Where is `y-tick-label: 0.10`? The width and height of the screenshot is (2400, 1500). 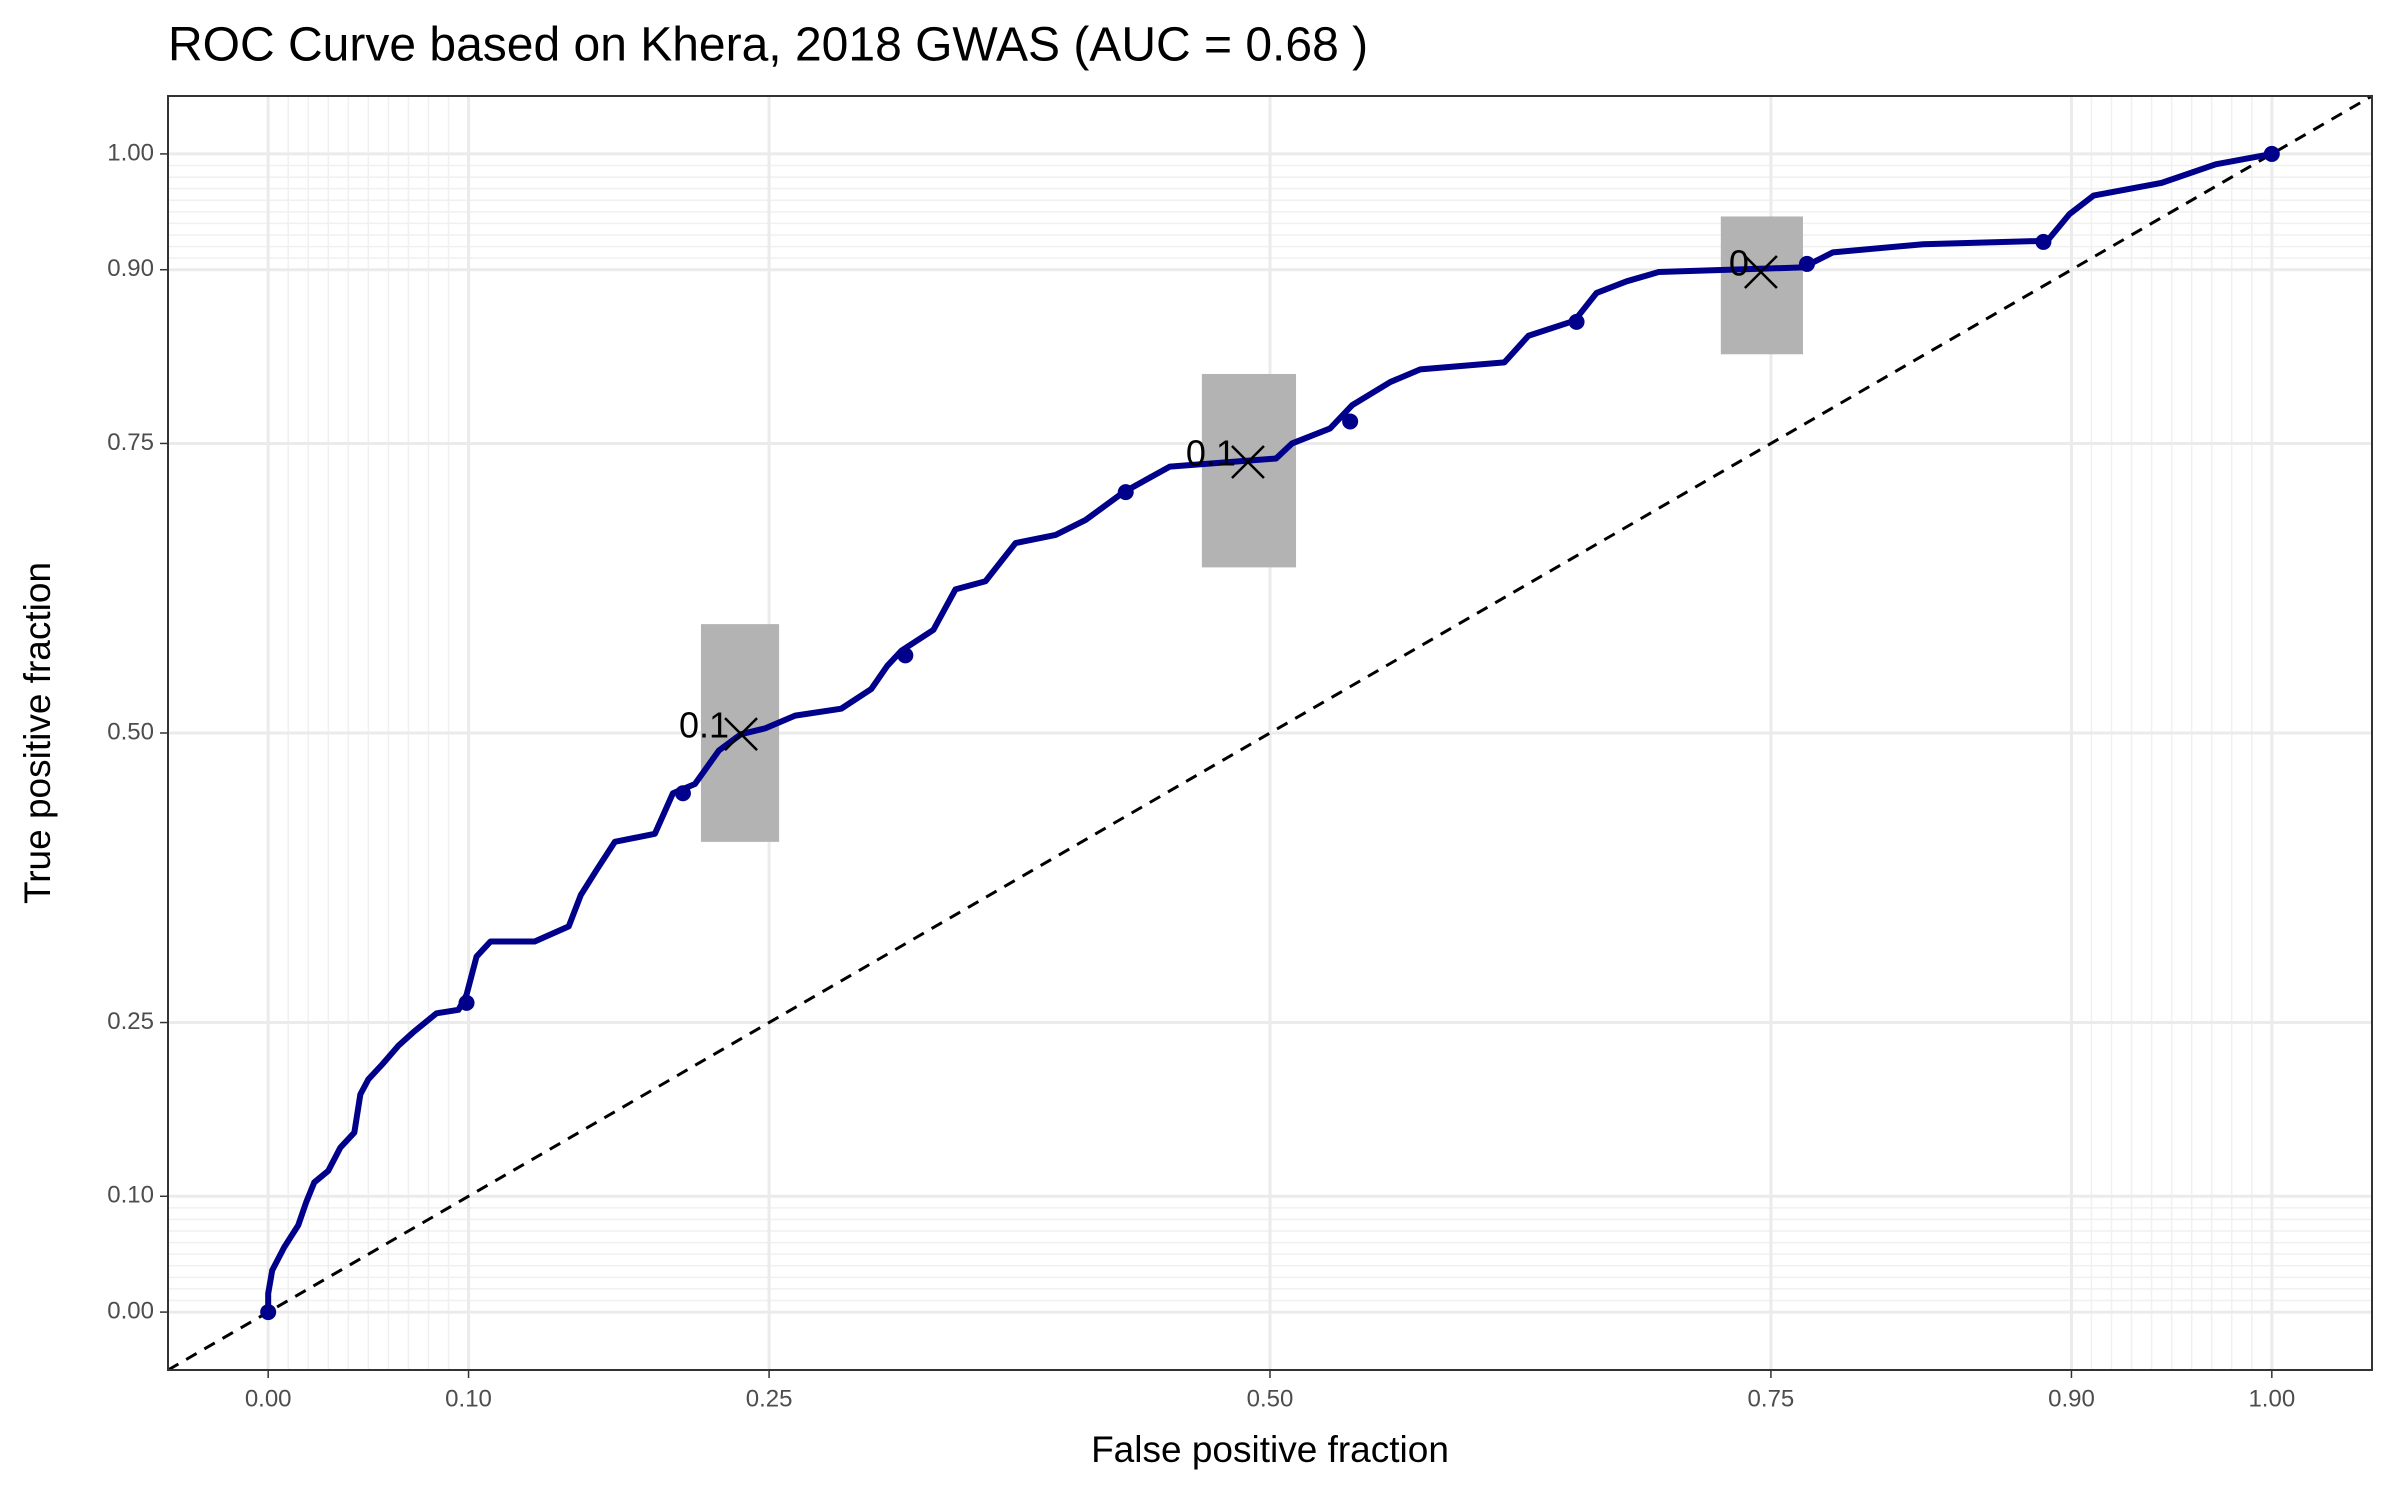 y-tick-label: 0.10 is located at coordinates (130, 1195).